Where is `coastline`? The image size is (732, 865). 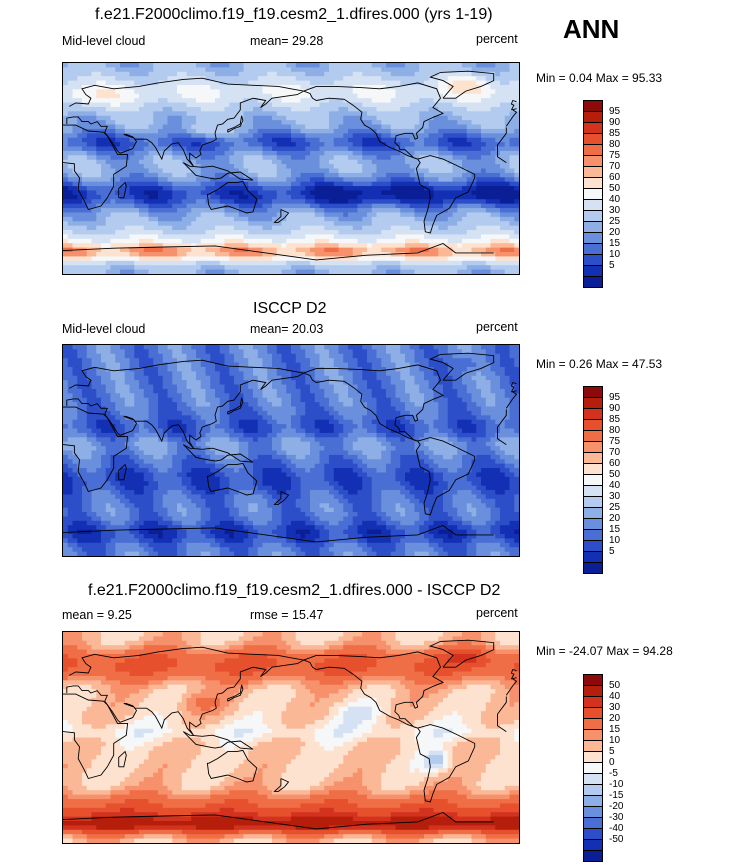 coastline is located at coordinates (292, 122).